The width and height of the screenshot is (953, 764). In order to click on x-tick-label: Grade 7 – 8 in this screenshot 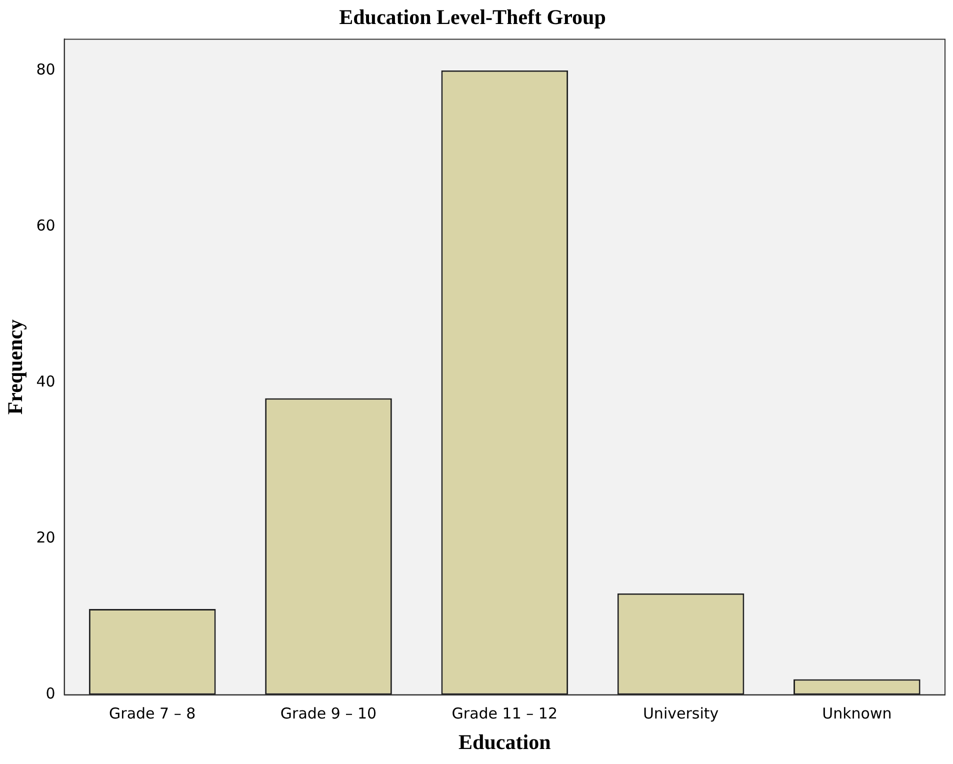, I will do `click(152, 713)`.